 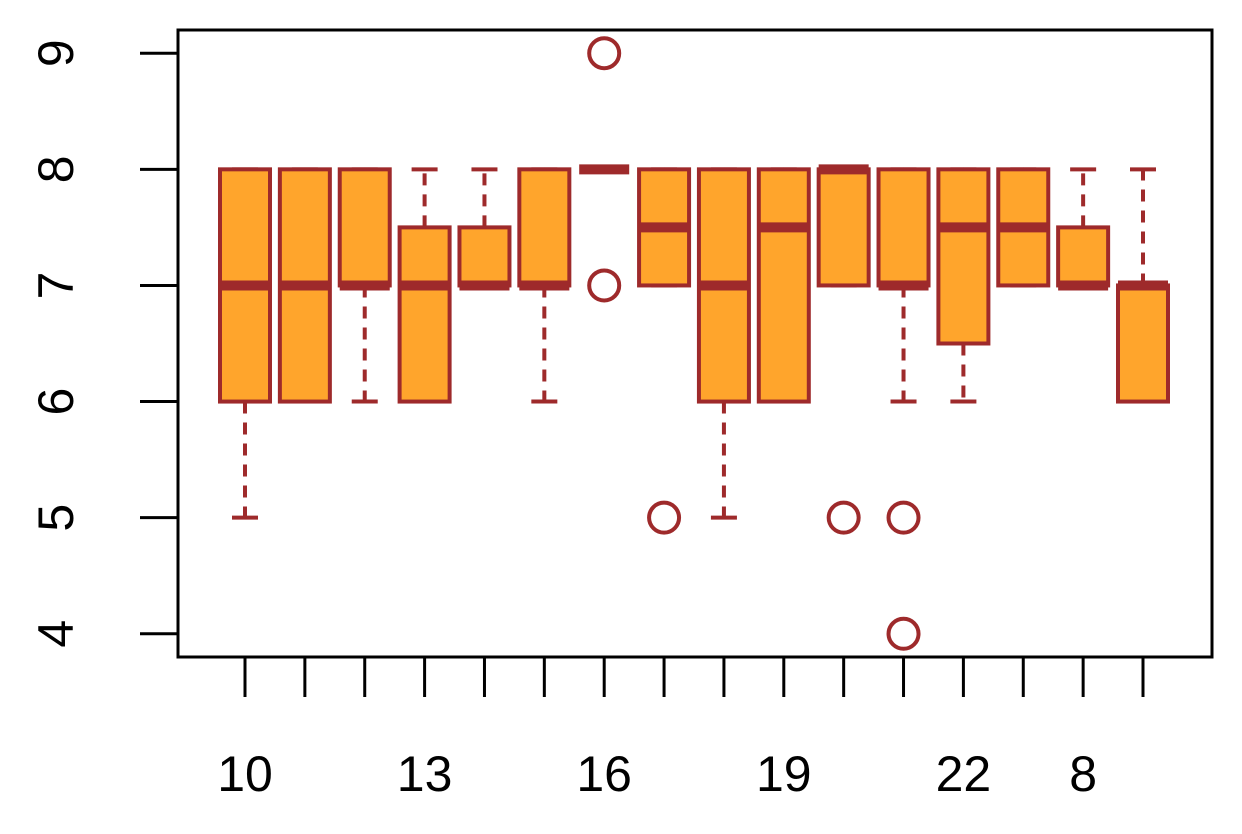 I want to click on y-tick-label: 5, so click(x=56, y=518).